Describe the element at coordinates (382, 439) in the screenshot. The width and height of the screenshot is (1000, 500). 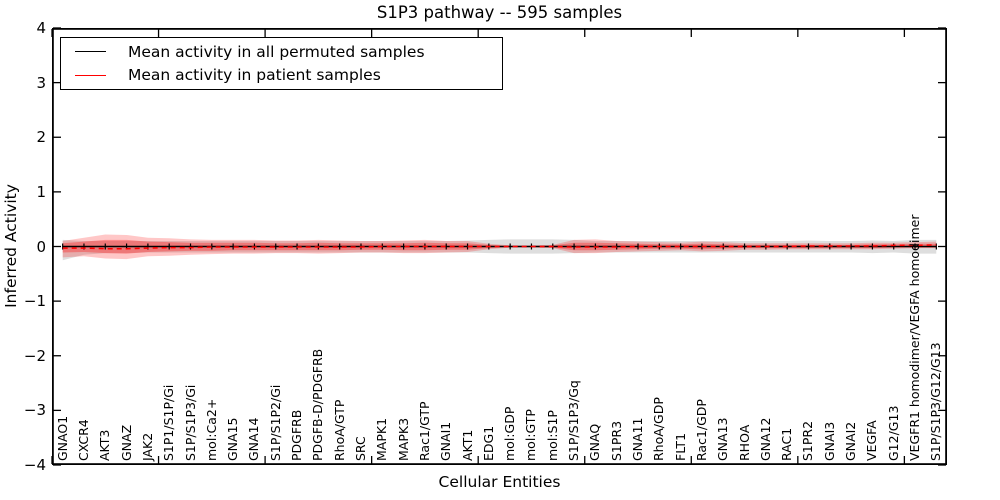
I see `x-tick-label: MAPK1` at that location.